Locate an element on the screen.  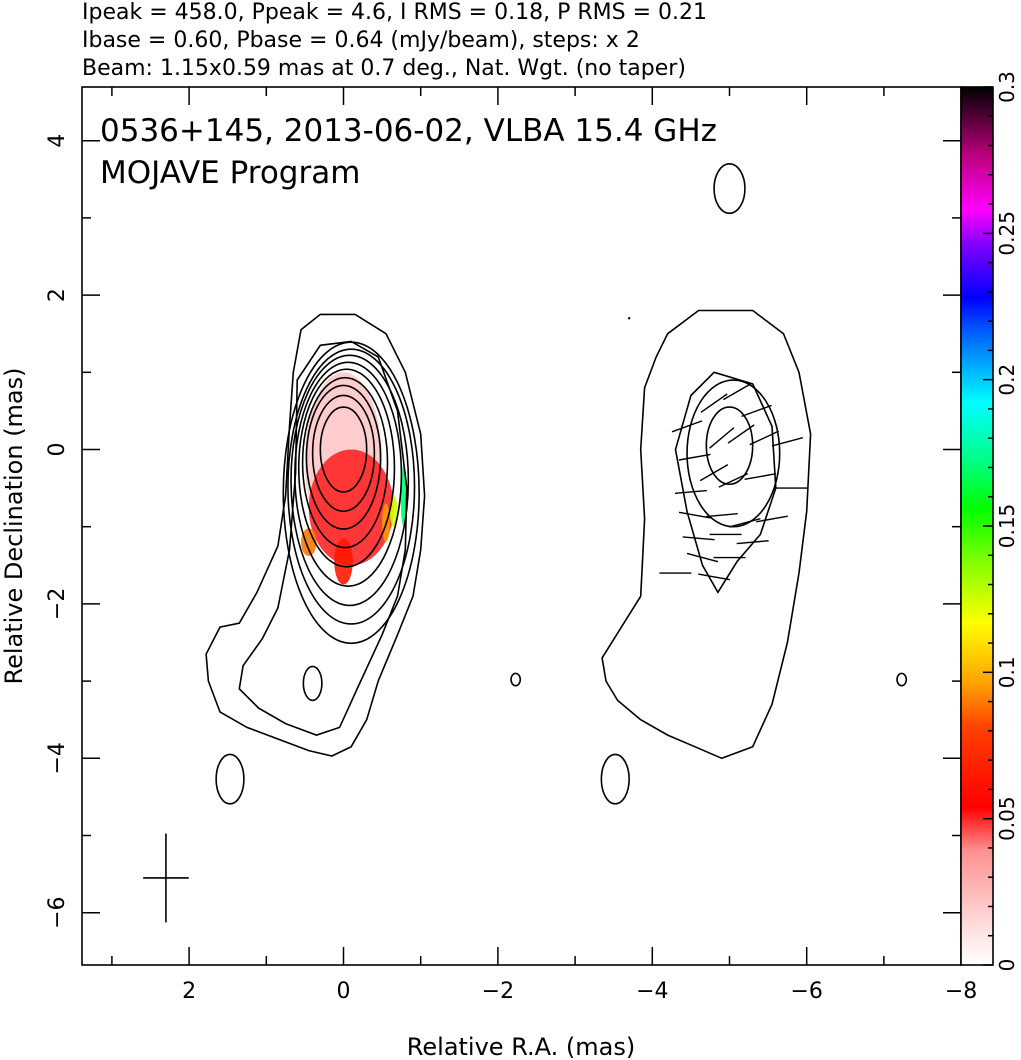
x-tick-label: −4 is located at coordinates (652, 991).